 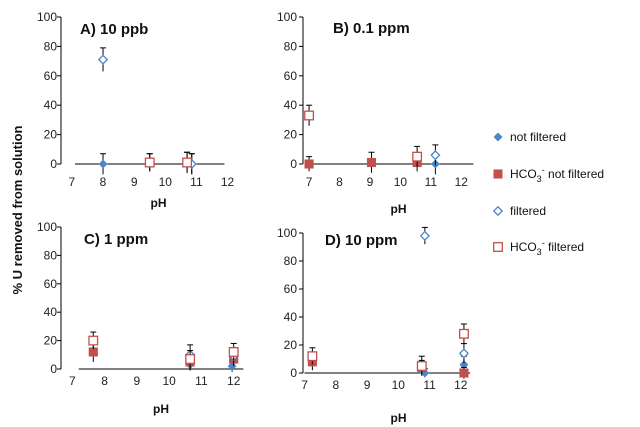 I want to click on legend-label: filtered, so click(x=528, y=211).